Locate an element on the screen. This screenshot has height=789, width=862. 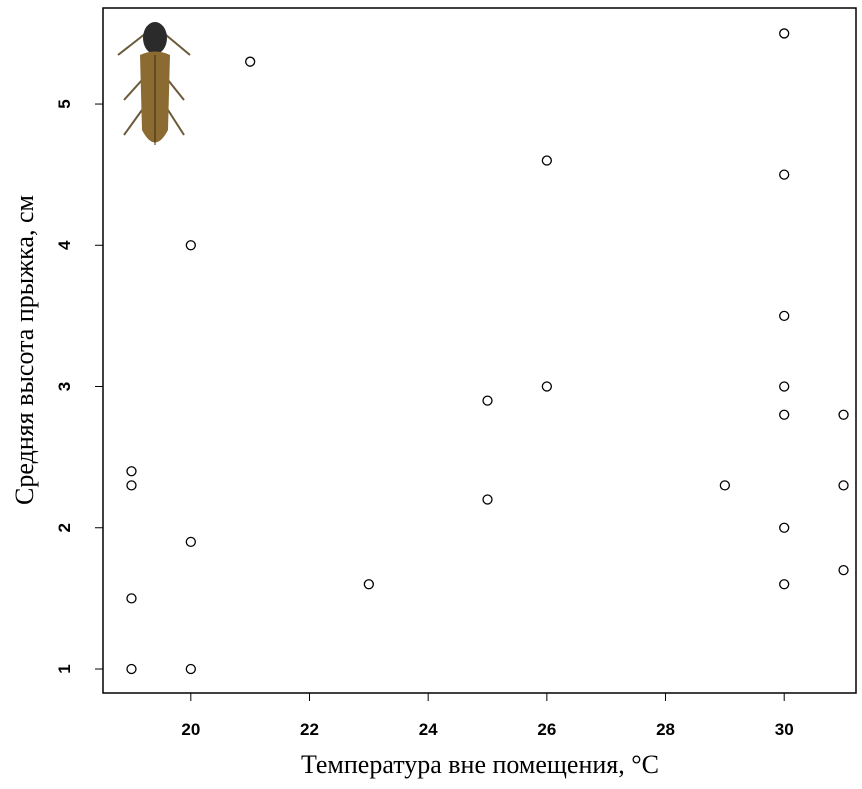
x-axis-title: Температура вне помещения, °C is located at coordinates (480, 764).